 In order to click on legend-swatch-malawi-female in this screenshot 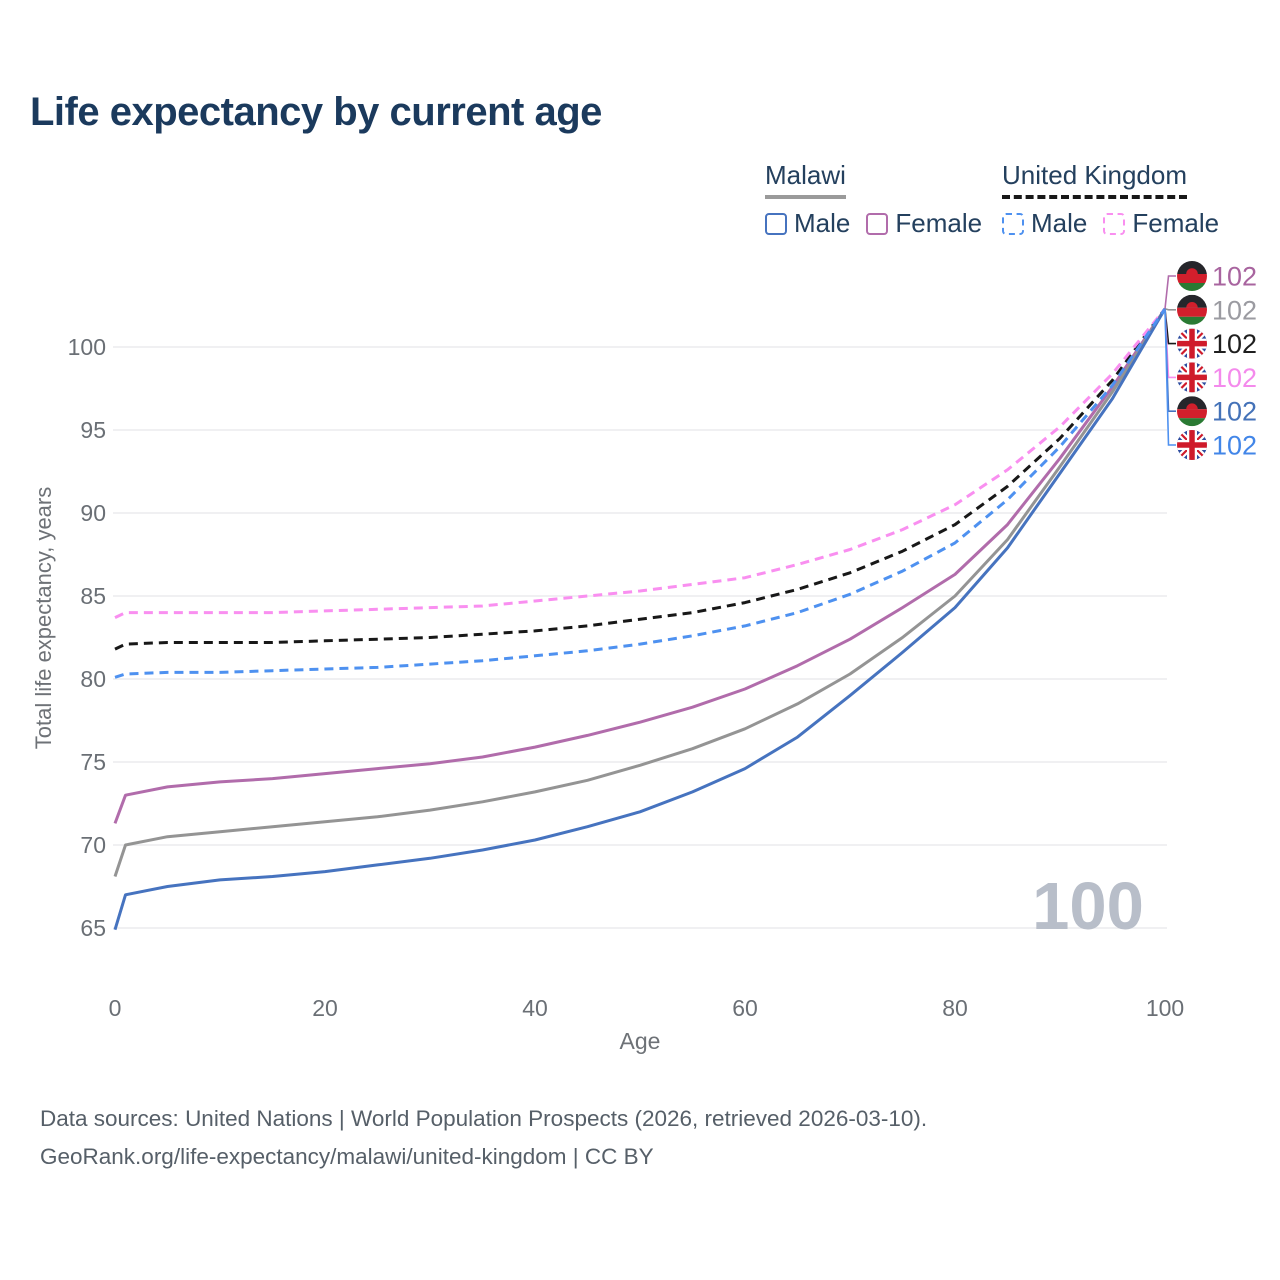, I will do `click(877, 223)`.